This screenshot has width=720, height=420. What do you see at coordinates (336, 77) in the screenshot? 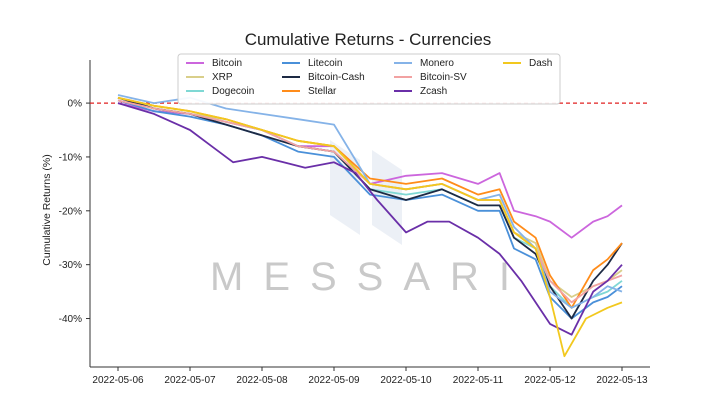
I see `legend-label: Bitcoin-Cash` at bounding box center [336, 77].